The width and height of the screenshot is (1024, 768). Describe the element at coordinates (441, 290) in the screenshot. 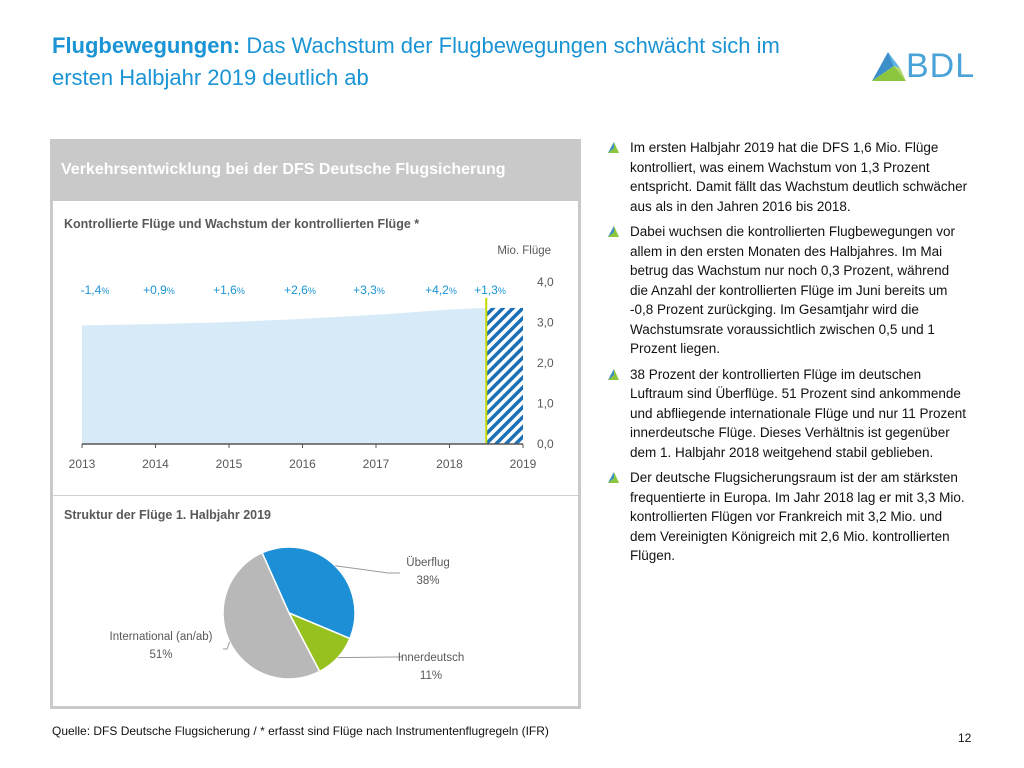

I see `growth-label: +4,2%` at that location.